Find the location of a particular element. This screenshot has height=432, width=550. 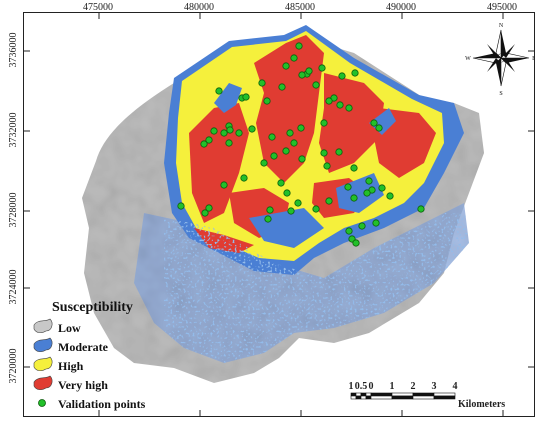

legend-label-high: High is located at coordinates (71, 366).